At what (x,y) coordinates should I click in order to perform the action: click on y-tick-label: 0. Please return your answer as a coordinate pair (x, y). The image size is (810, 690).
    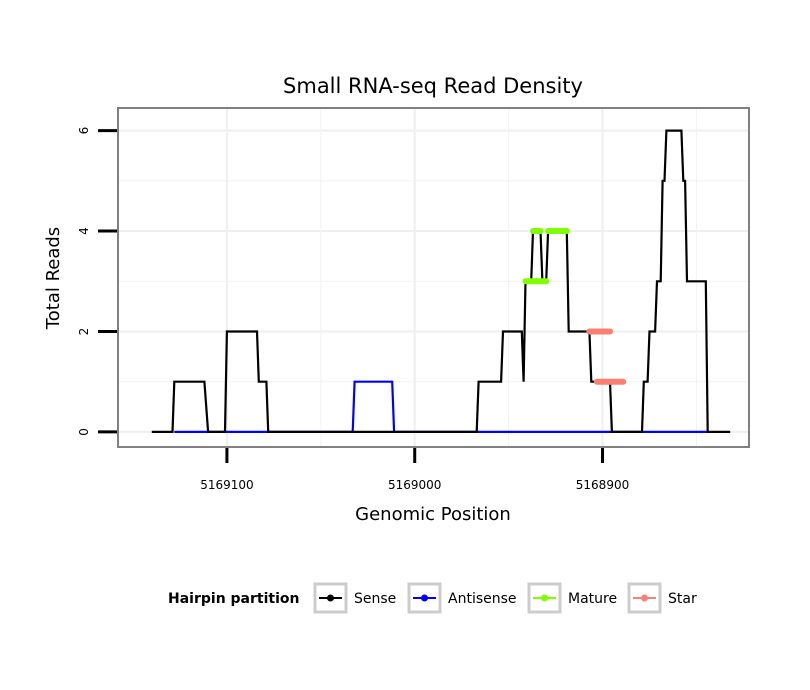
    Looking at the image, I should click on (84, 432).